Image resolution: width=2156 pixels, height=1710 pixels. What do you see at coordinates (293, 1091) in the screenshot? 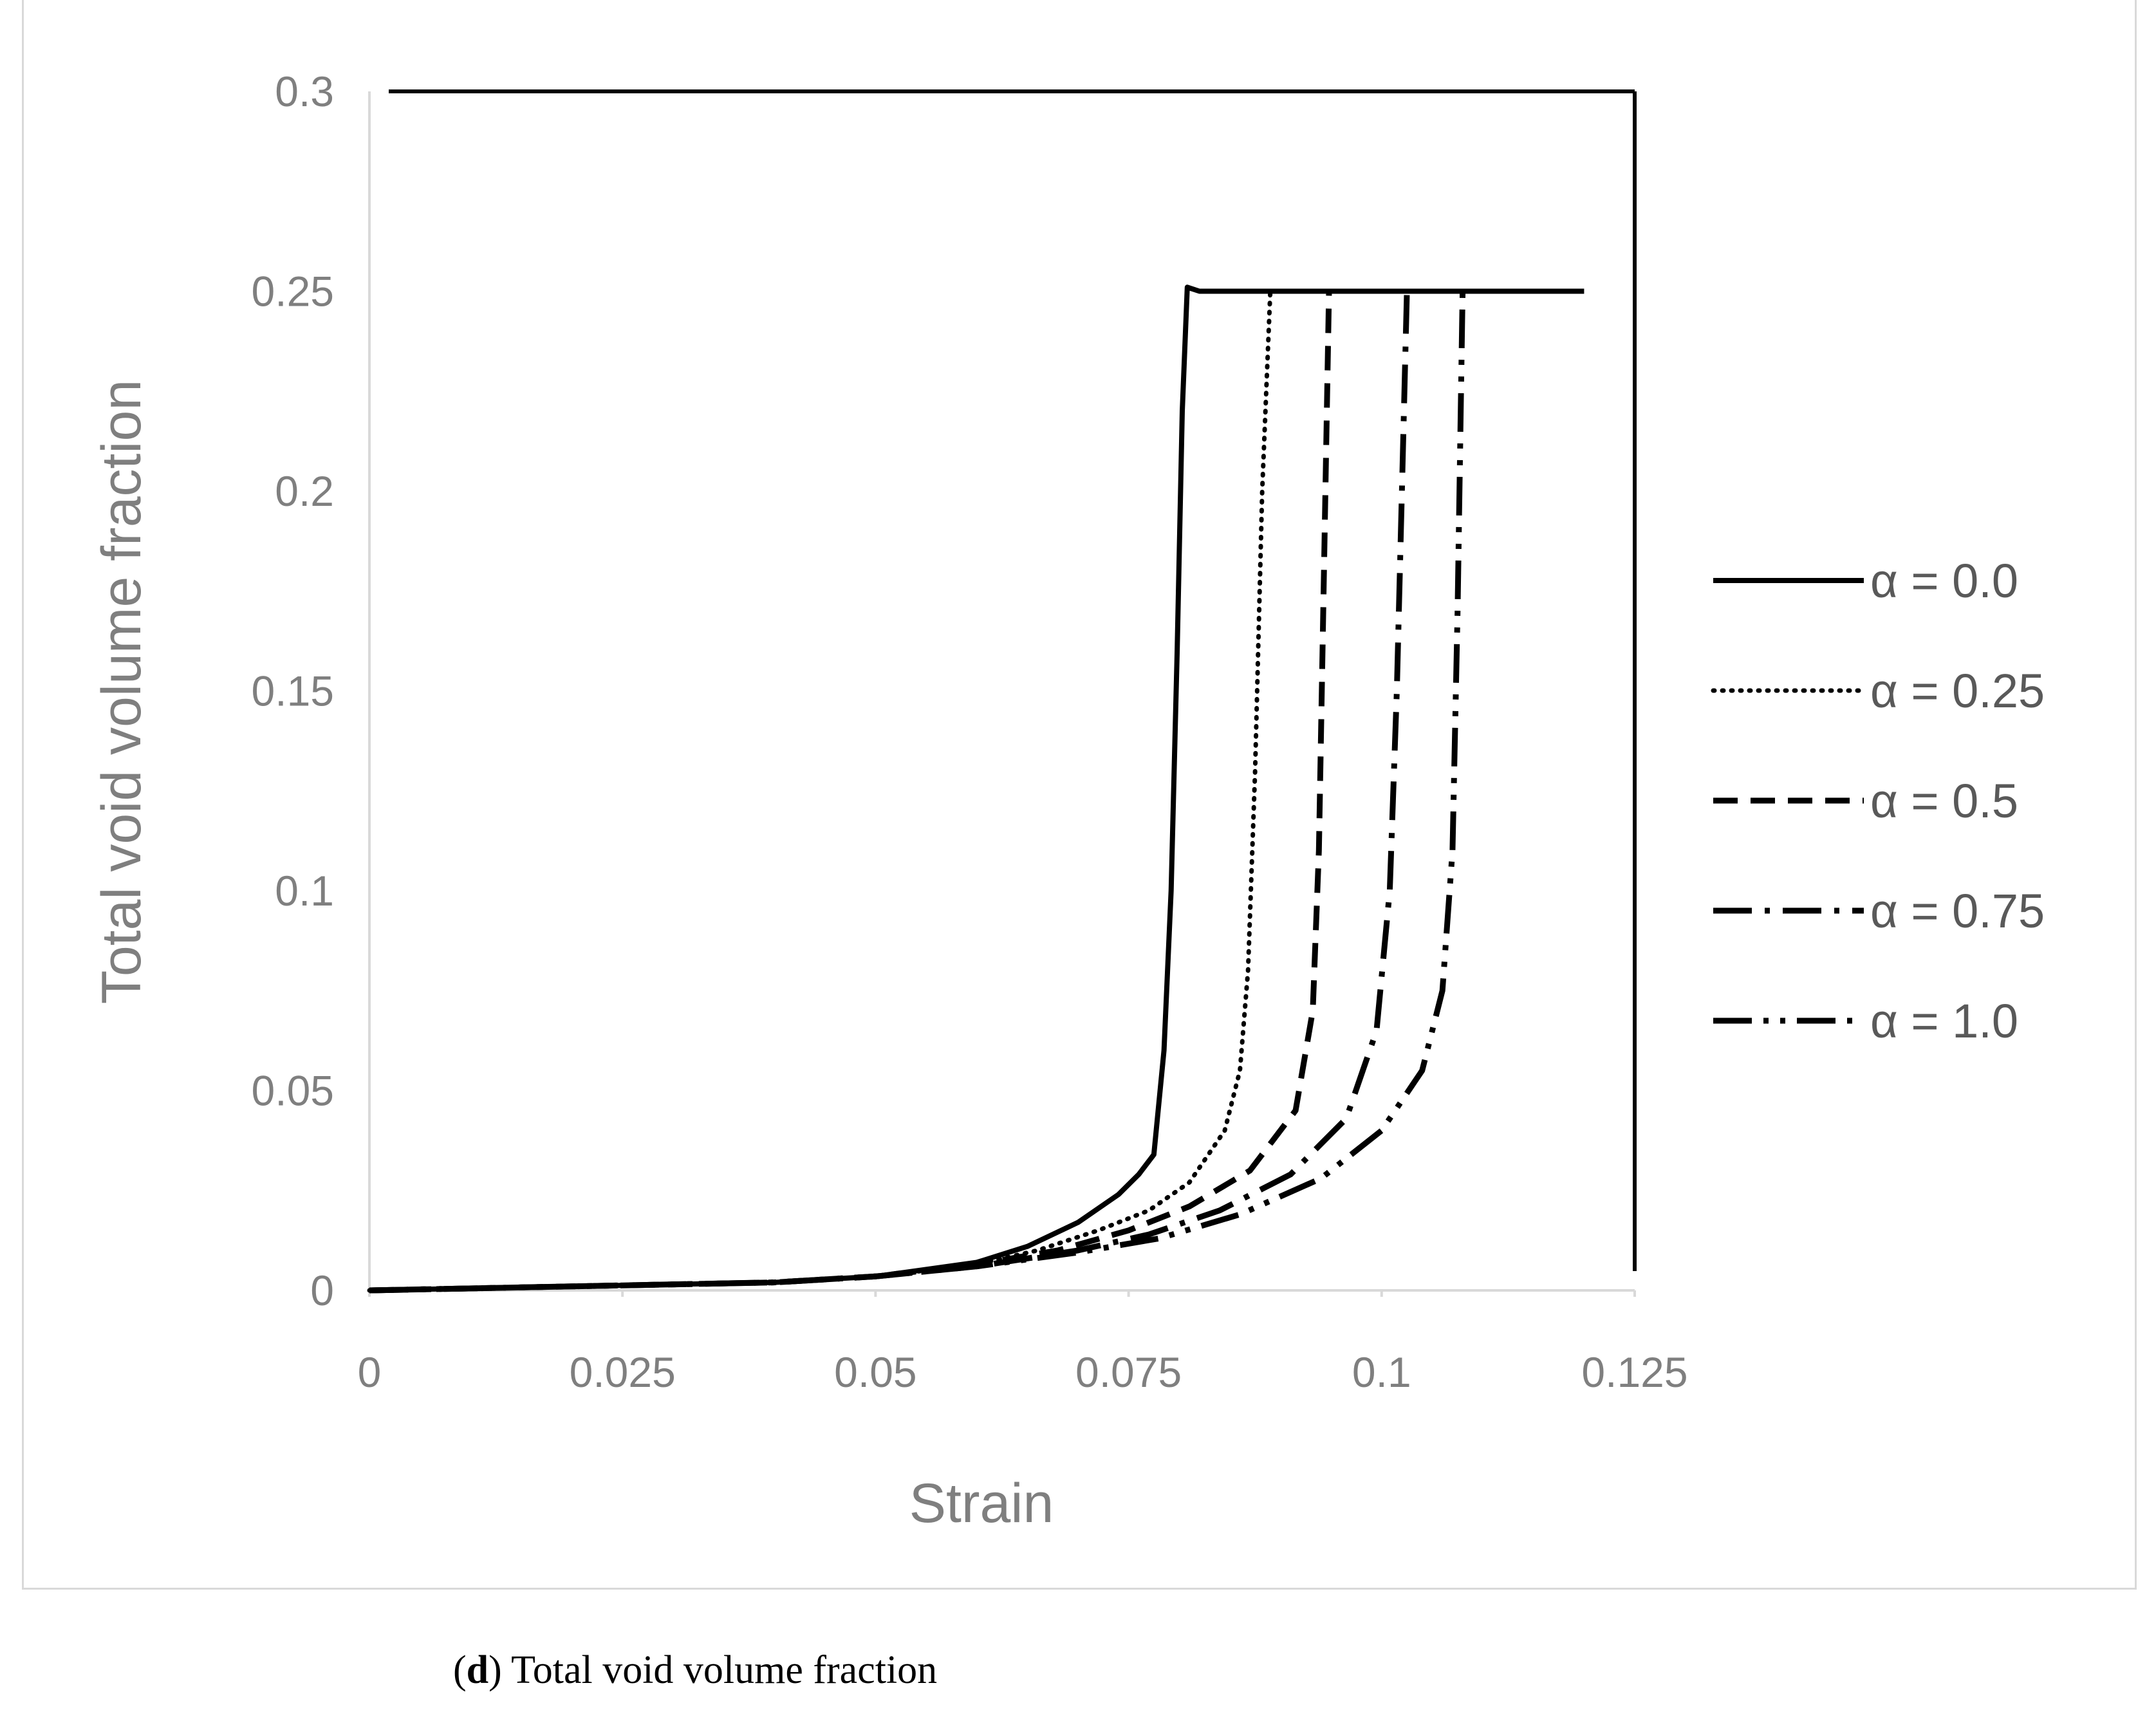
I see `y-tick-label: 0.05` at bounding box center [293, 1091].